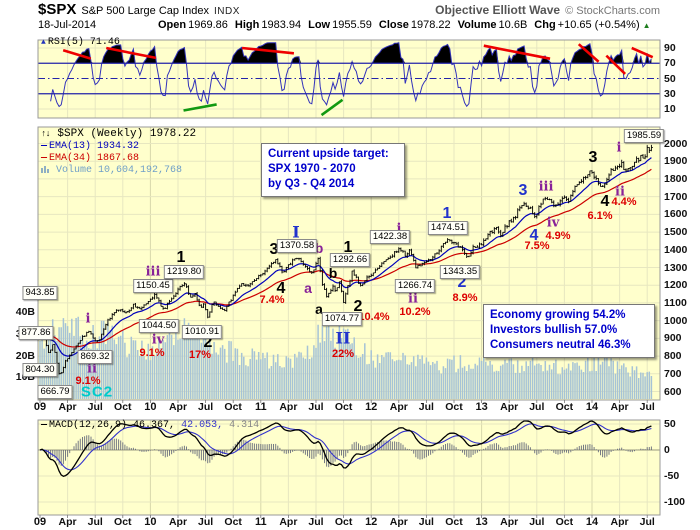  What do you see at coordinates (150, 425) in the screenshot?
I see `macd-legend: — MACD(12,26,9) 46.367, 42.053, 4.314` at bounding box center [150, 425].